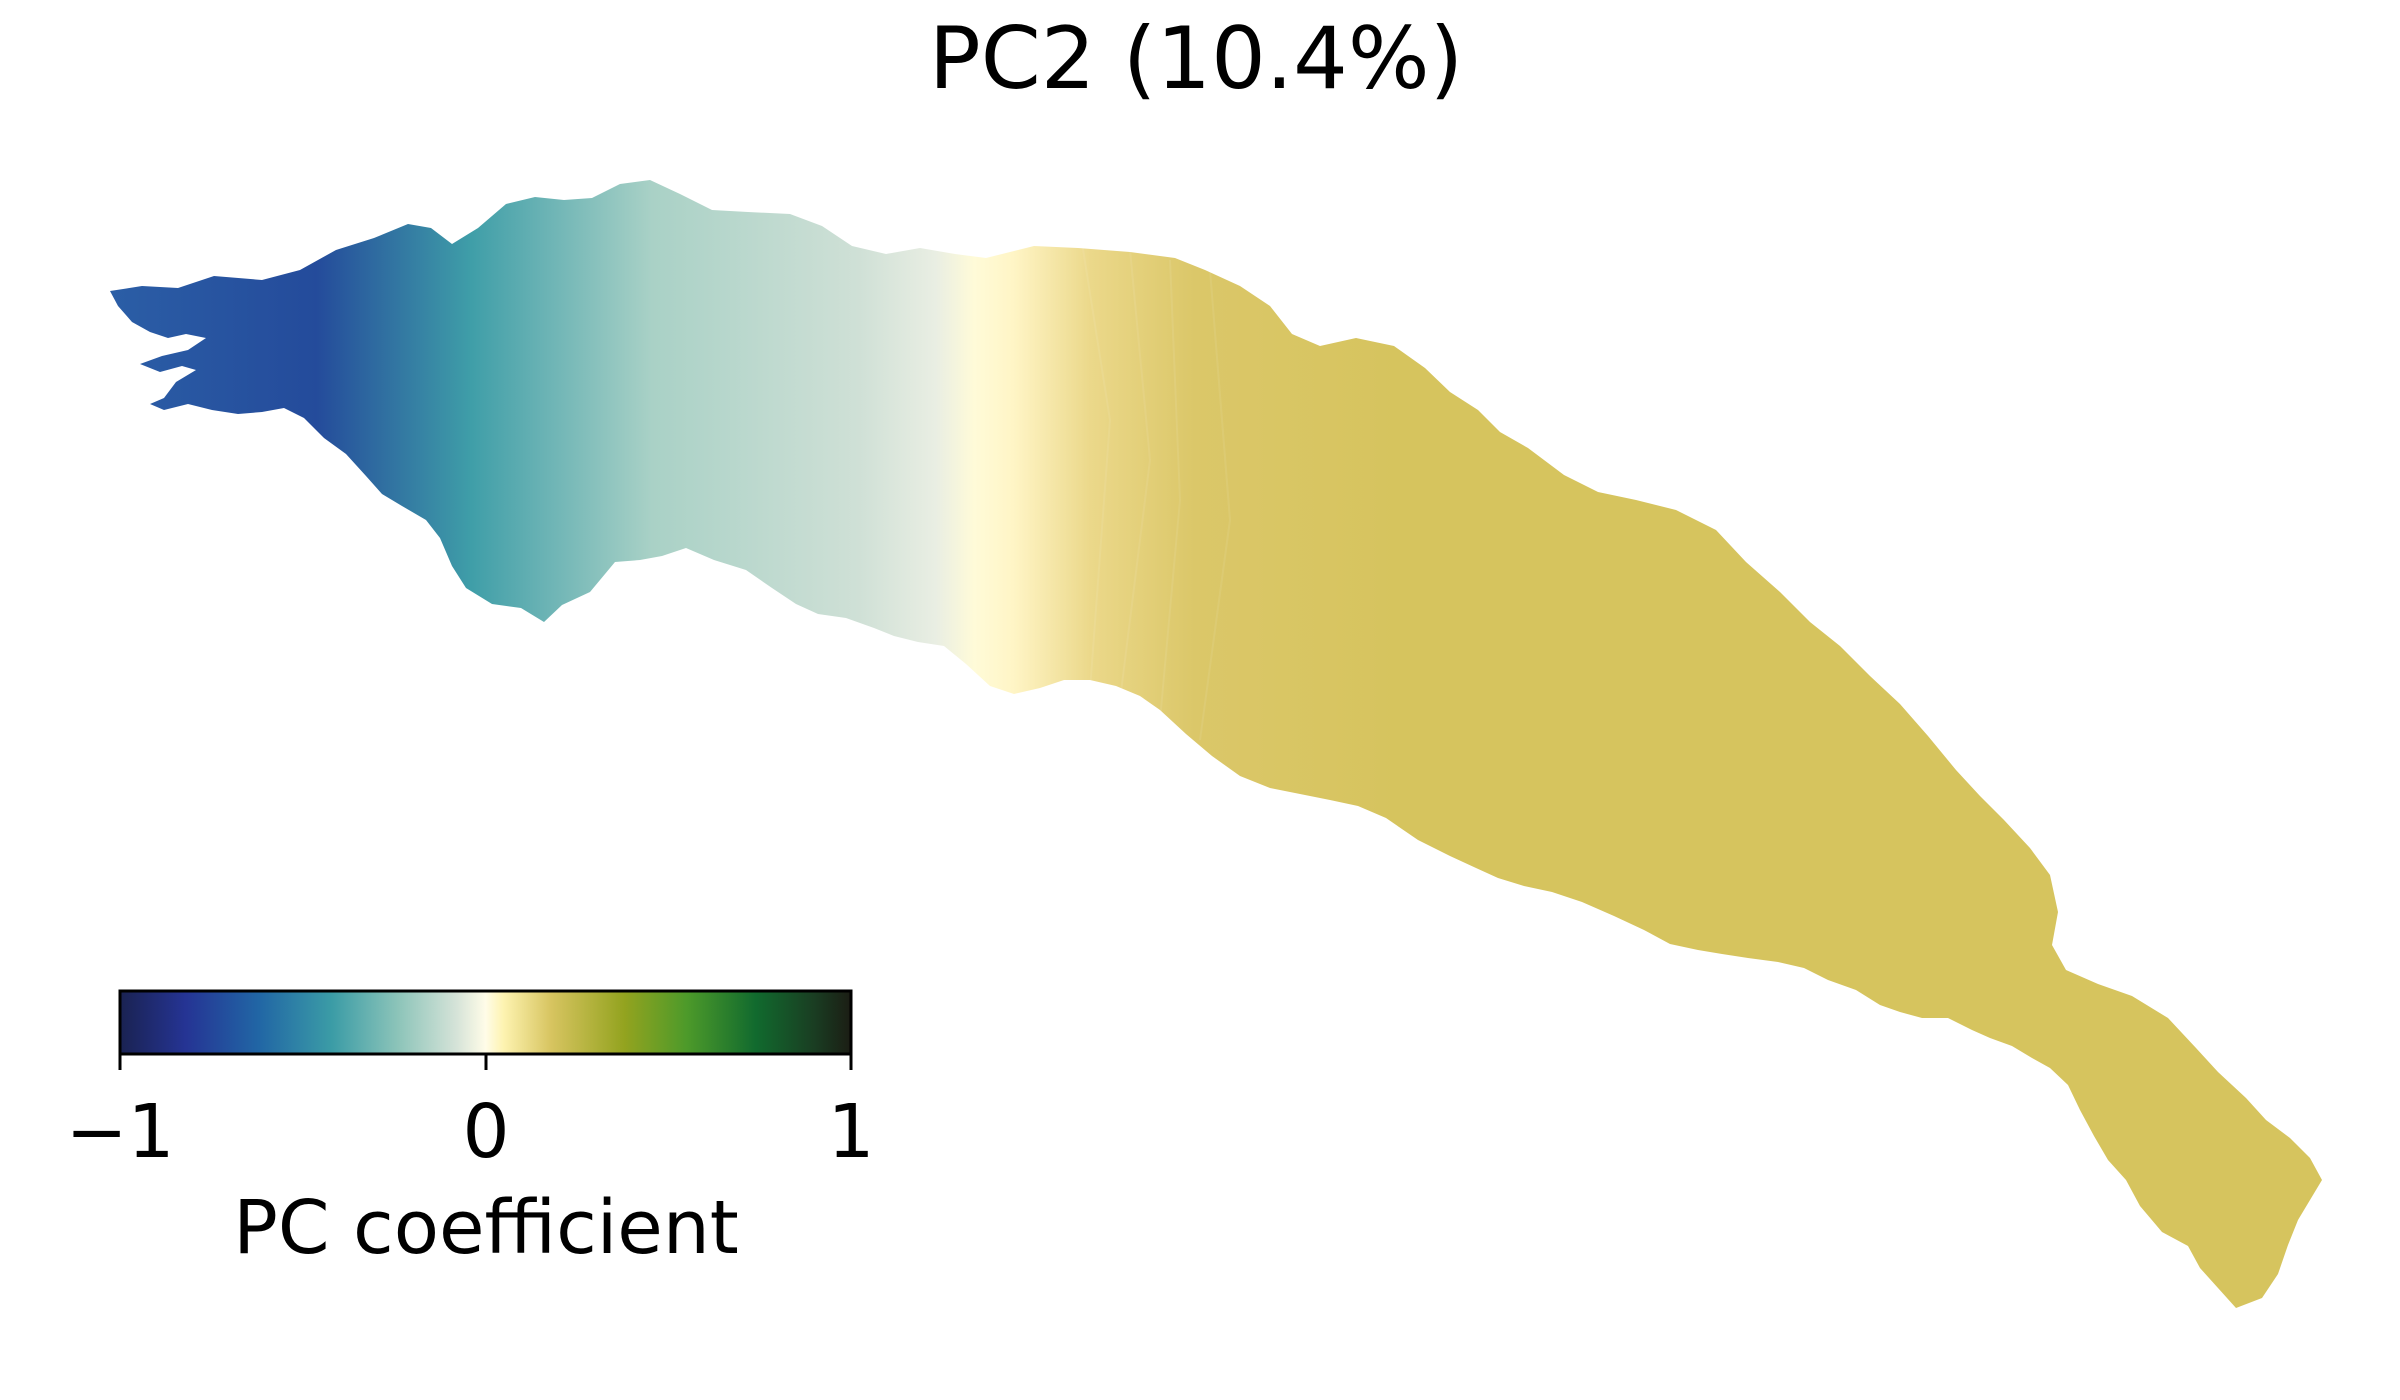  I want to click on colorbar: −1 0 1 PC coefficient, so click(470, 1130).